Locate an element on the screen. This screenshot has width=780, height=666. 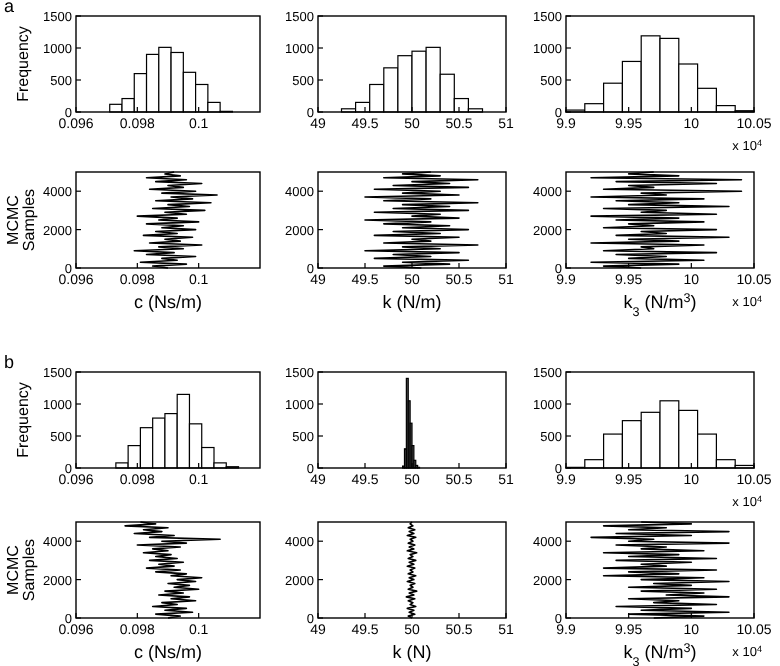
x-axis-title: k (N/m) is located at coordinates (412, 302).